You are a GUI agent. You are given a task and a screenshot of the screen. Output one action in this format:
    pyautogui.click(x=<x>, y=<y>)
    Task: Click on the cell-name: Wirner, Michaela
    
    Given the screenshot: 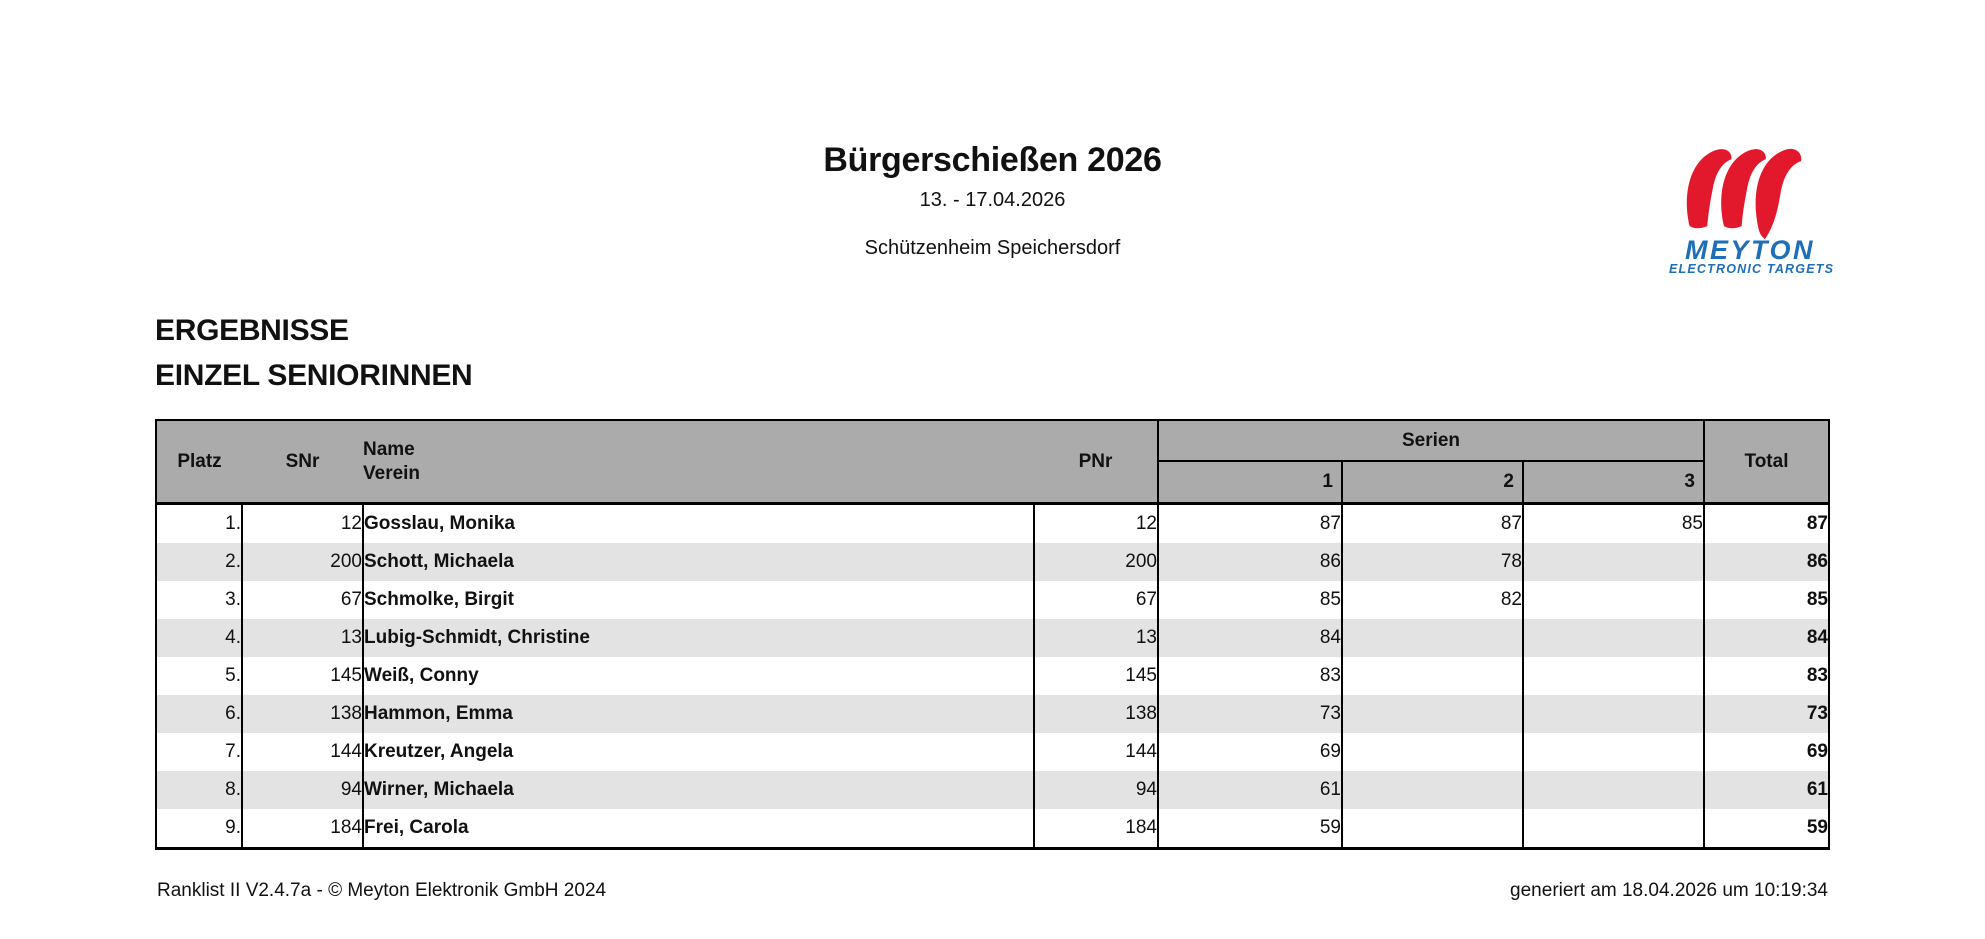 What is the action you would take?
    pyautogui.click(x=699, y=790)
    